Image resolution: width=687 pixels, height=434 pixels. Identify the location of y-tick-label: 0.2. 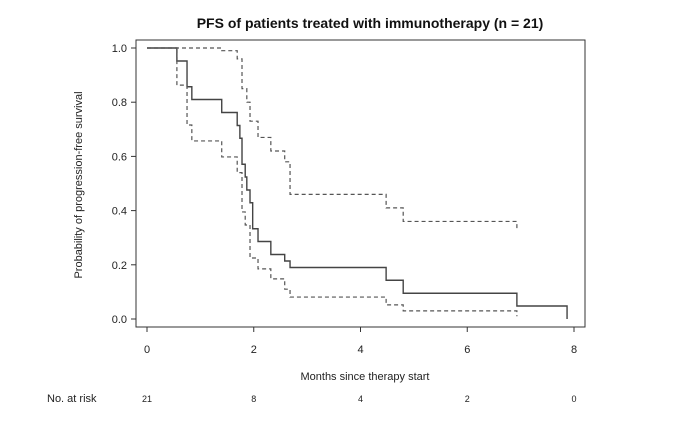
(119, 266).